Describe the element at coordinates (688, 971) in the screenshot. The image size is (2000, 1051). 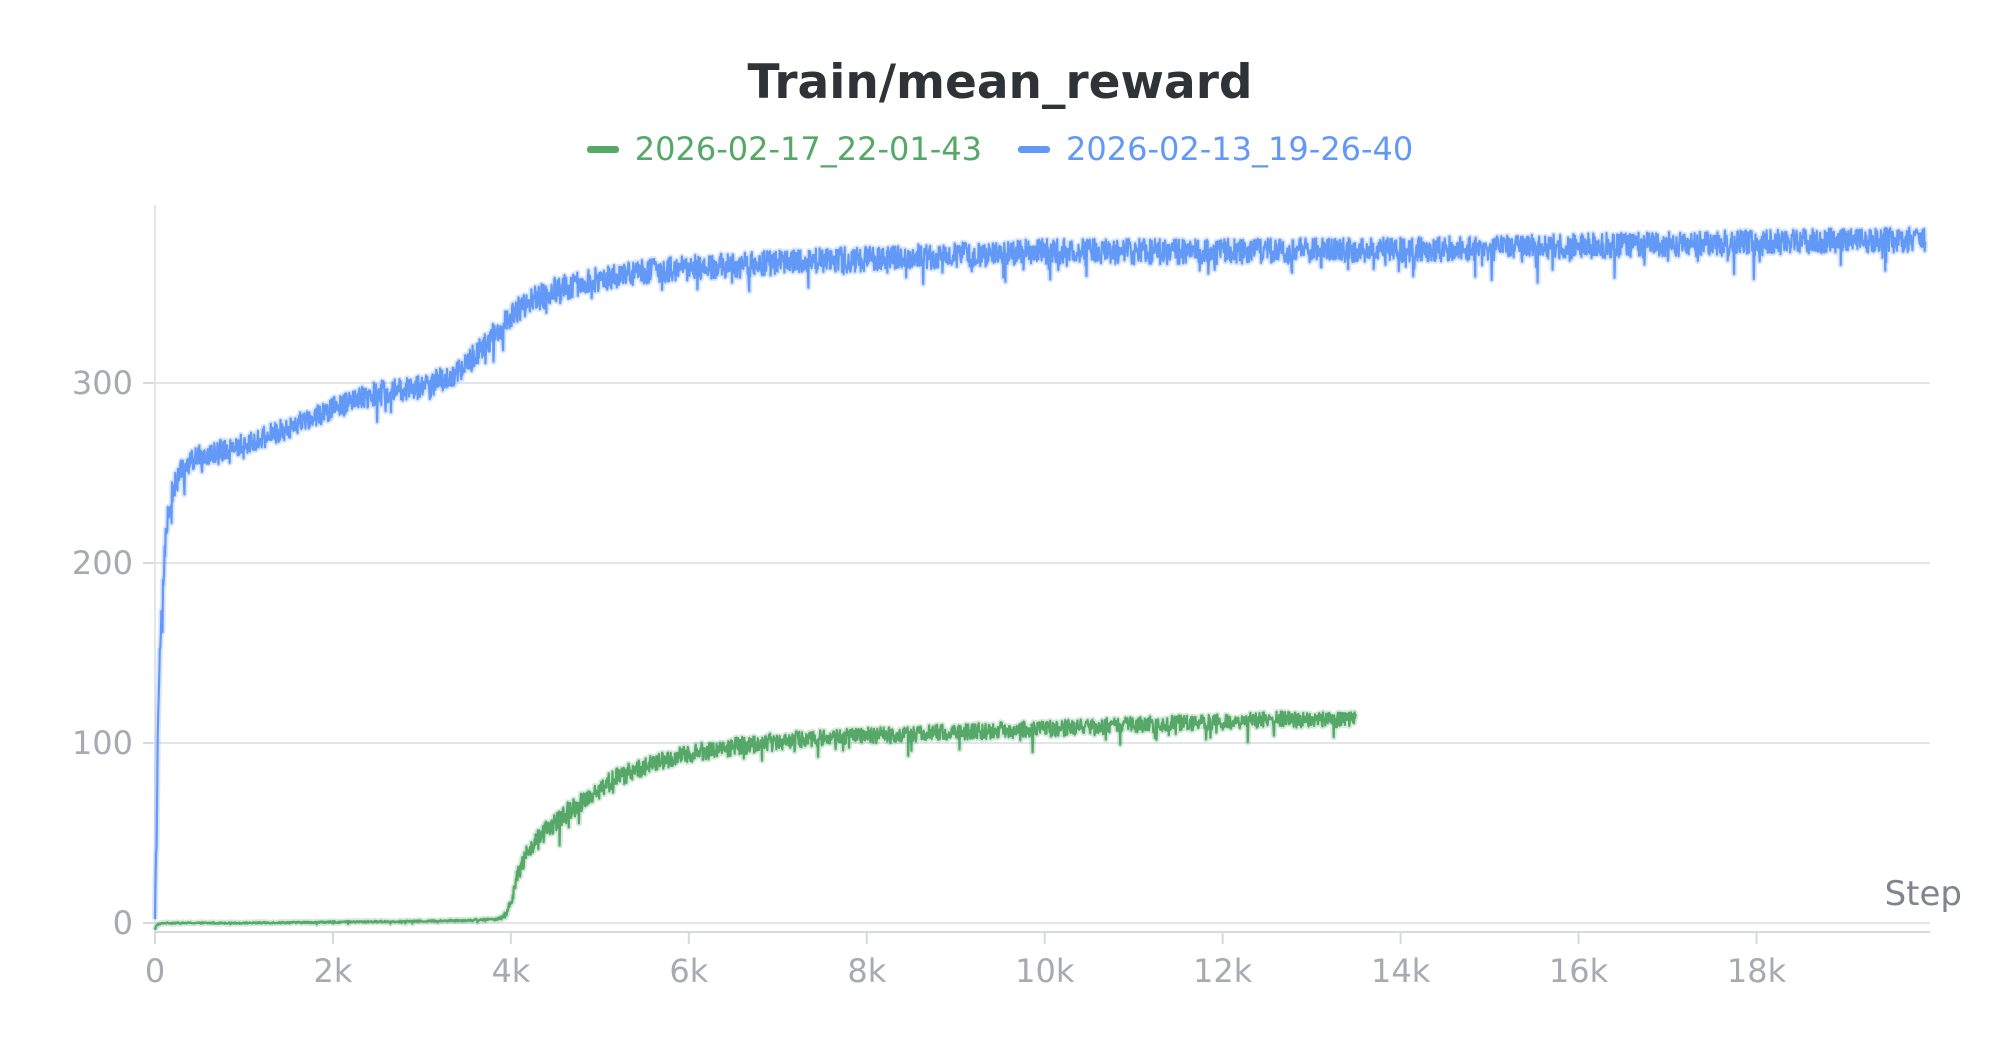
I see `x-tick-label-6k: 6k` at that location.